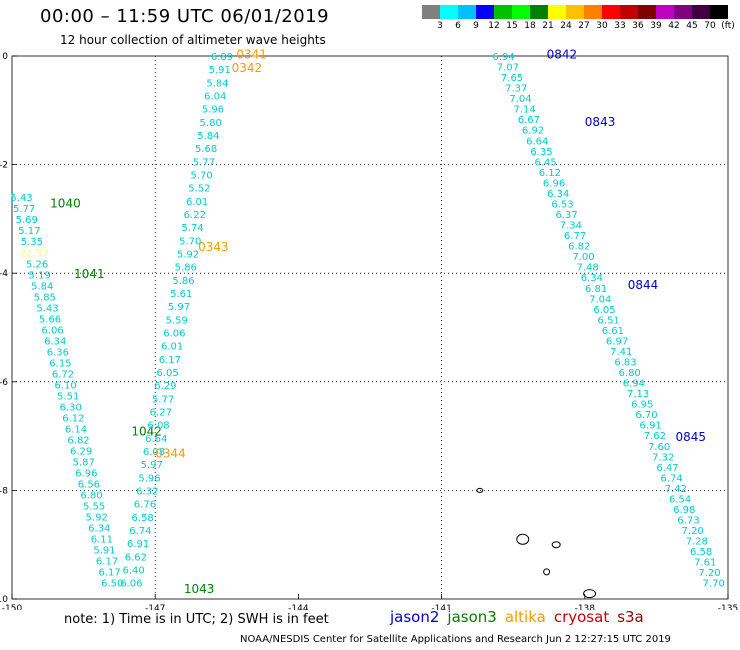  What do you see at coordinates (102, 540) in the screenshot?
I see `swh-value-jason3: 6.11` at bounding box center [102, 540].